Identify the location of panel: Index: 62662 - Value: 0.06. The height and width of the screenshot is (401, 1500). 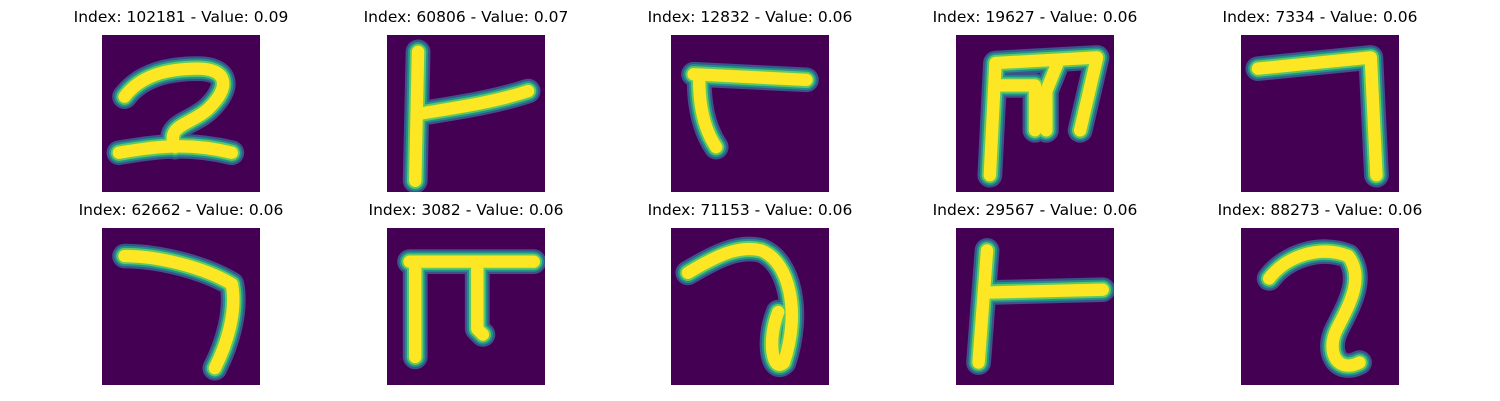
(181, 301).